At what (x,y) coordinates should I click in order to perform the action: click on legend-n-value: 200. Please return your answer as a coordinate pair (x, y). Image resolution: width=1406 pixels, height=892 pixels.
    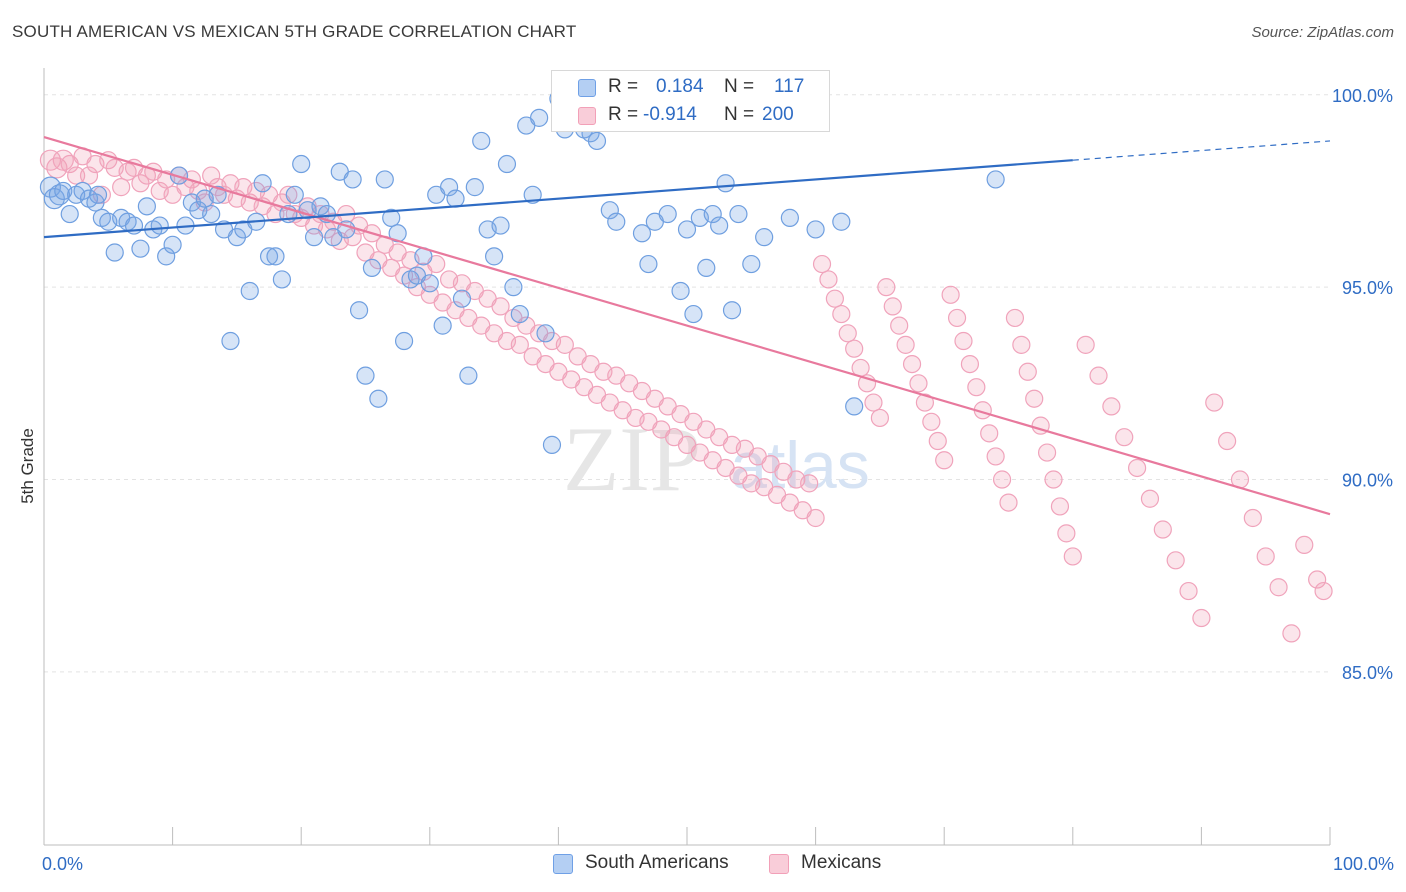
    Looking at the image, I should click on (778, 114).